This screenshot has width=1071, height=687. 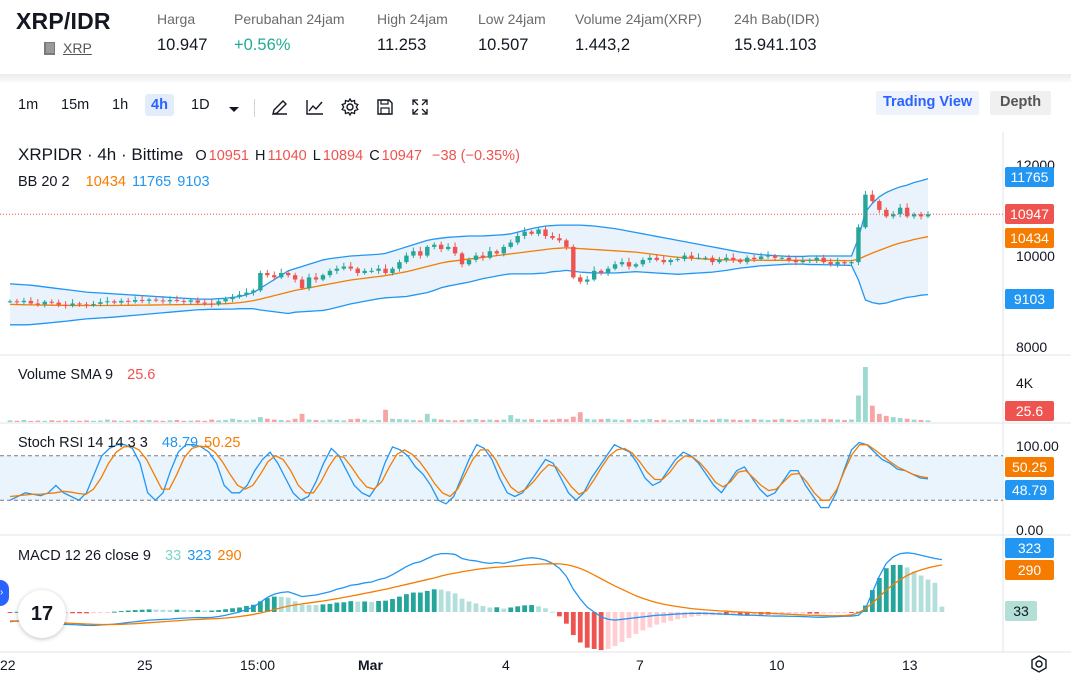 What do you see at coordinates (420, 107) in the screenshot?
I see `fullscreen-icon` at bounding box center [420, 107].